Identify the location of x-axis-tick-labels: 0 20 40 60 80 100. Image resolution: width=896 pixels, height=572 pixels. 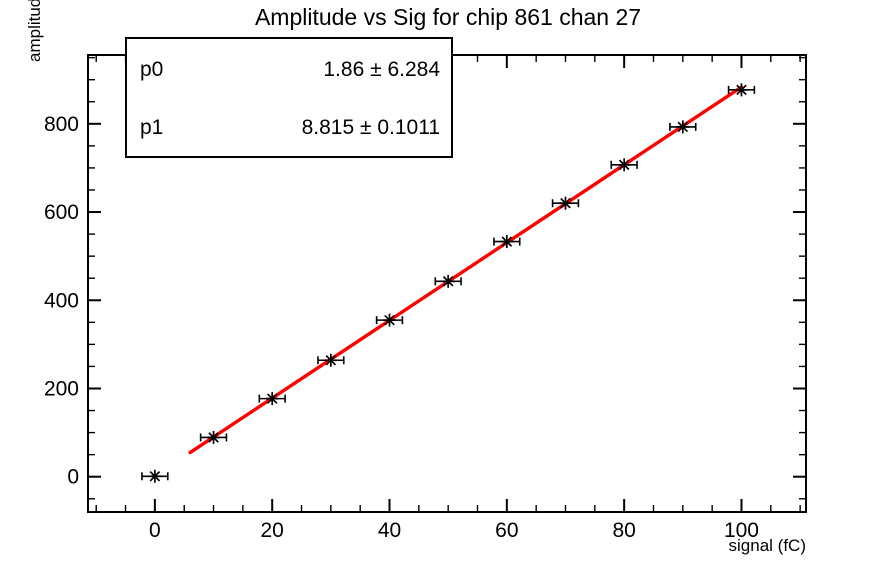
(454, 530).